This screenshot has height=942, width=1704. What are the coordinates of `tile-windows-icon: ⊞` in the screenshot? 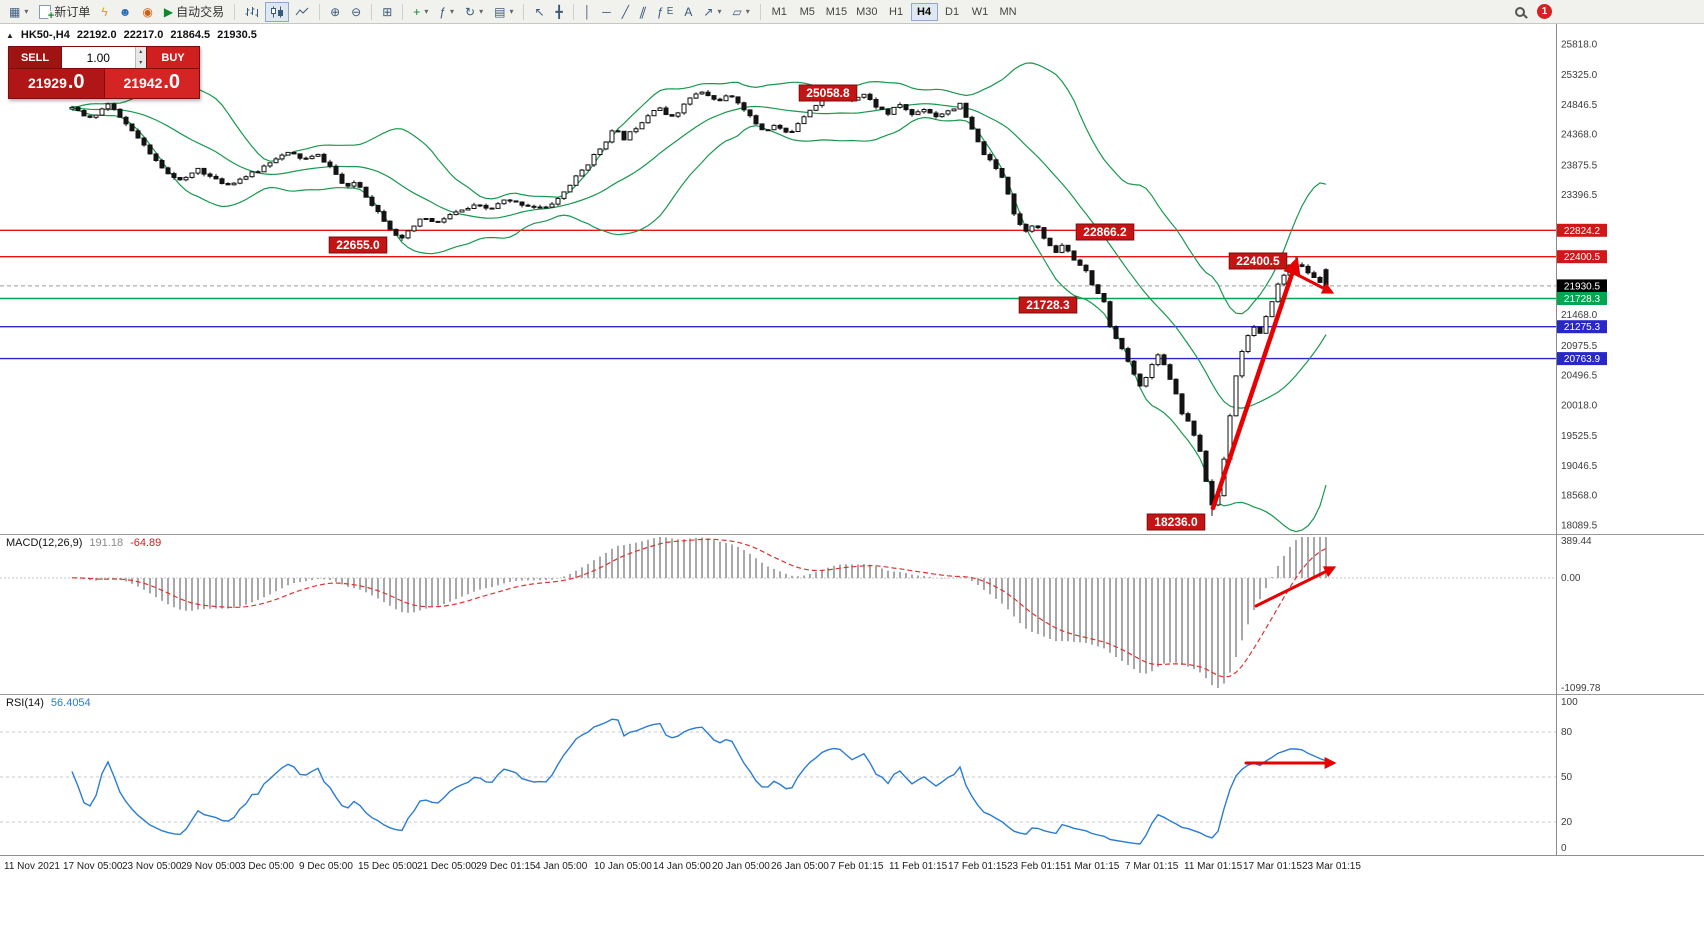 It's located at (387, 11).